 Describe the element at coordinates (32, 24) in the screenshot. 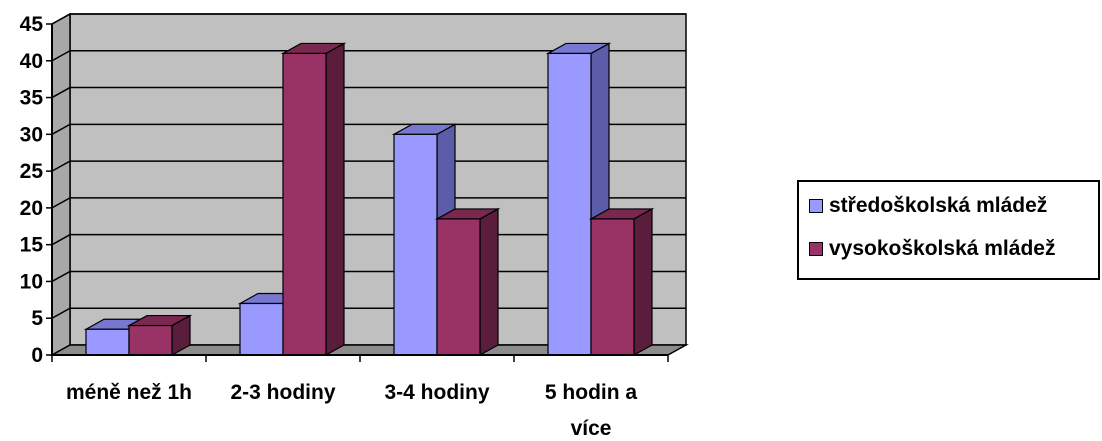

I see `y-tick-label: 45` at that location.